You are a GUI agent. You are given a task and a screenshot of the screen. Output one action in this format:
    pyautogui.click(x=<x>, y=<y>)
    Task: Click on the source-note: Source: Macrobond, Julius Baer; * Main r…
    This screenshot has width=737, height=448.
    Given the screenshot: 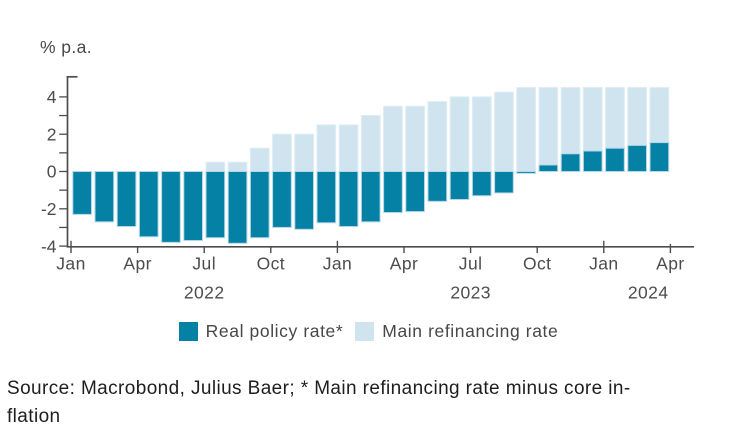 What is the action you would take?
    pyautogui.click(x=319, y=402)
    